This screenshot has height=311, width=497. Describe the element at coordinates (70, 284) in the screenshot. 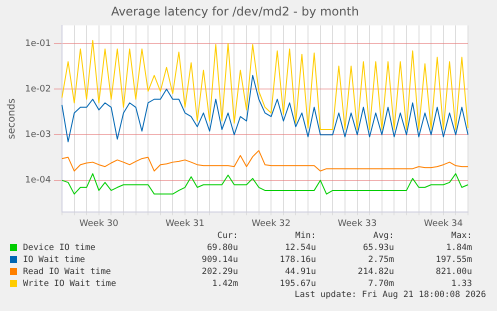

I see `legend-label: Write IO Wait time` at that location.